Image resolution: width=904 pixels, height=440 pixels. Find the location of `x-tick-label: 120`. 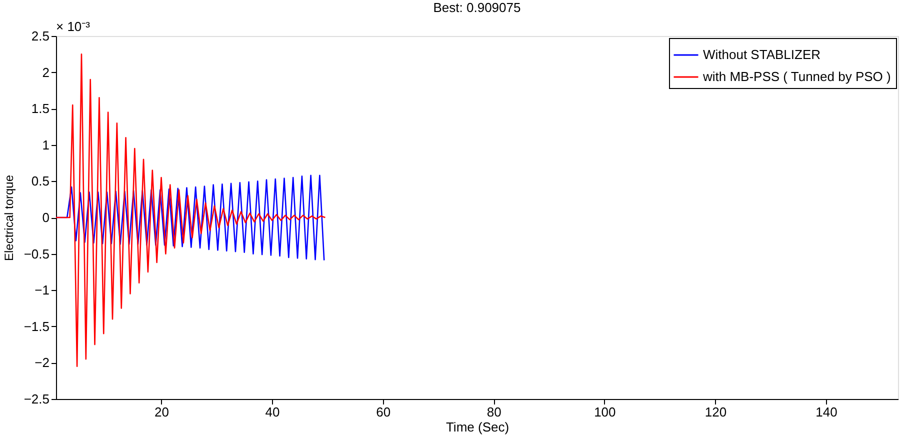

x-tick-label: 120 is located at coordinates (715, 412).